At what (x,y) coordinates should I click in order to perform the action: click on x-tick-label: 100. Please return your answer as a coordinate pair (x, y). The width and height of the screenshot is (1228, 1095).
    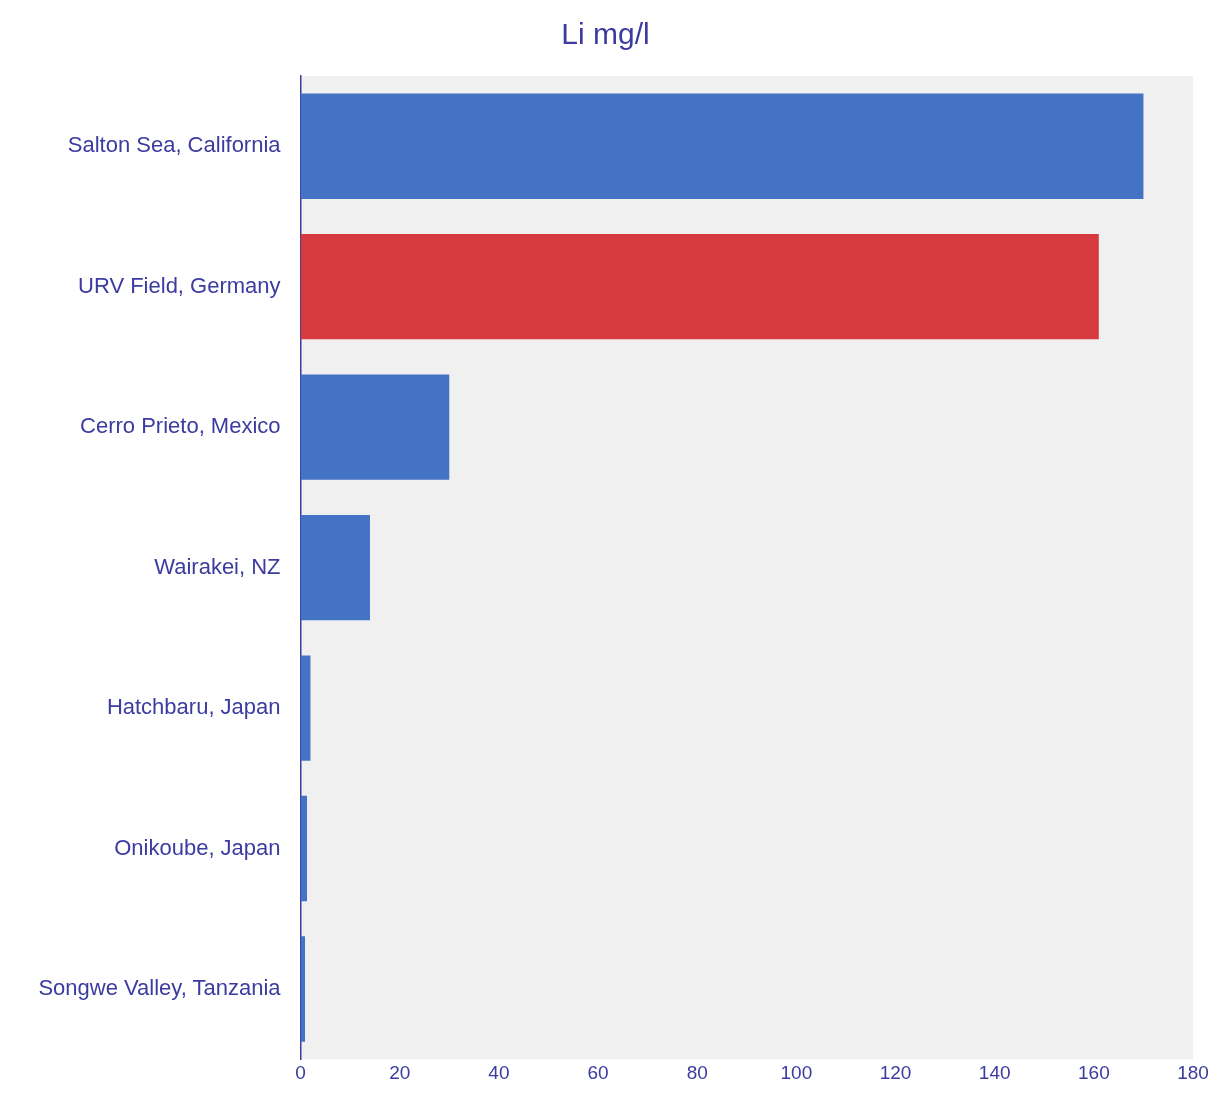
    Looking at the image, I should click on (796, 1072).